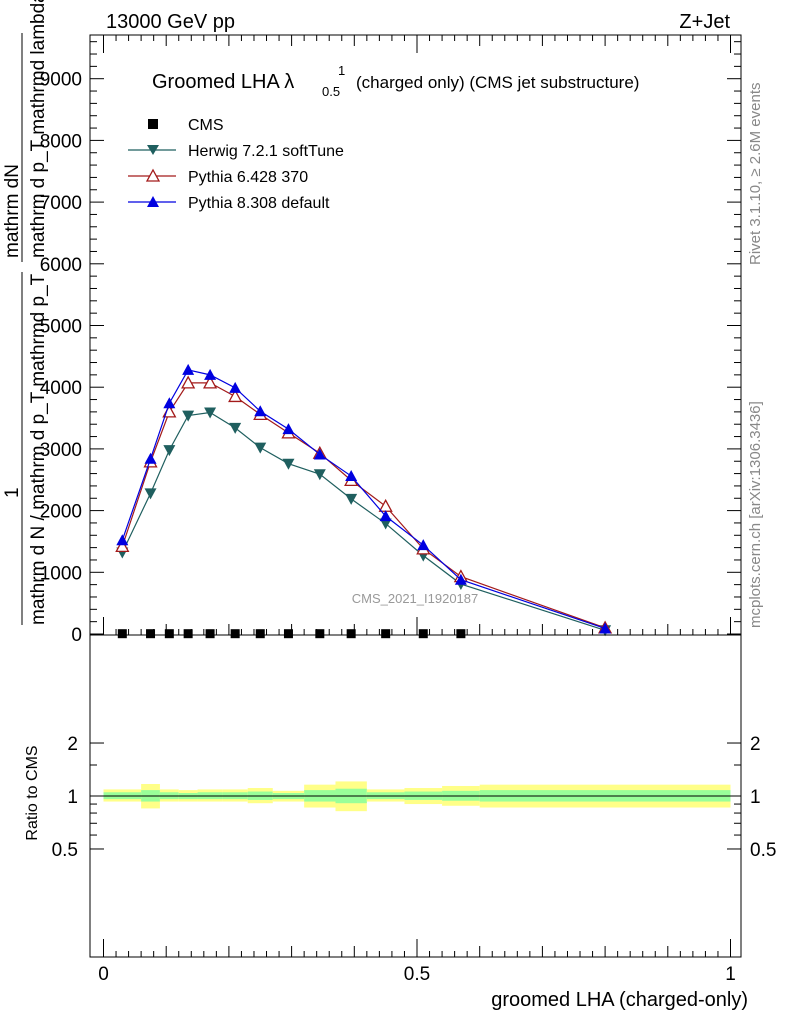  What do you see at coordinates (103, 974) in the screenshot?
I see `x-tick-label: 0` at bounding box center [103, 974].